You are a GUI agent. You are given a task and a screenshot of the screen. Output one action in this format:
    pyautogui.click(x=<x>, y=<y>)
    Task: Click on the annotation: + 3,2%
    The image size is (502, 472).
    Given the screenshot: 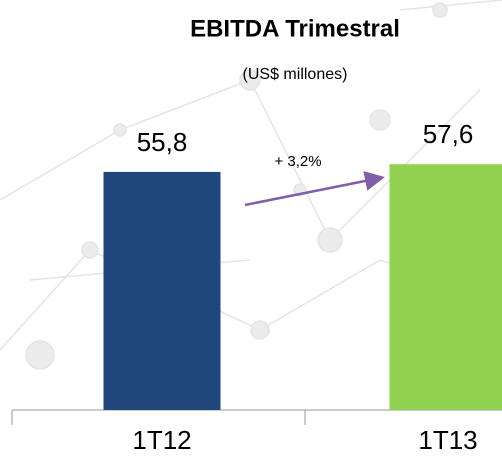 What is the action you would take?
    pyautogui.click(x=297, y=161)
    